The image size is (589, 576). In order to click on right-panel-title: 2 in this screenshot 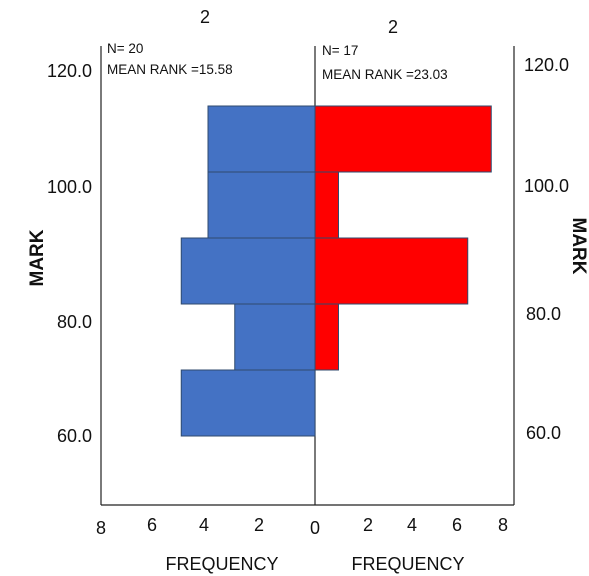, I will do `click(393, 27)`.